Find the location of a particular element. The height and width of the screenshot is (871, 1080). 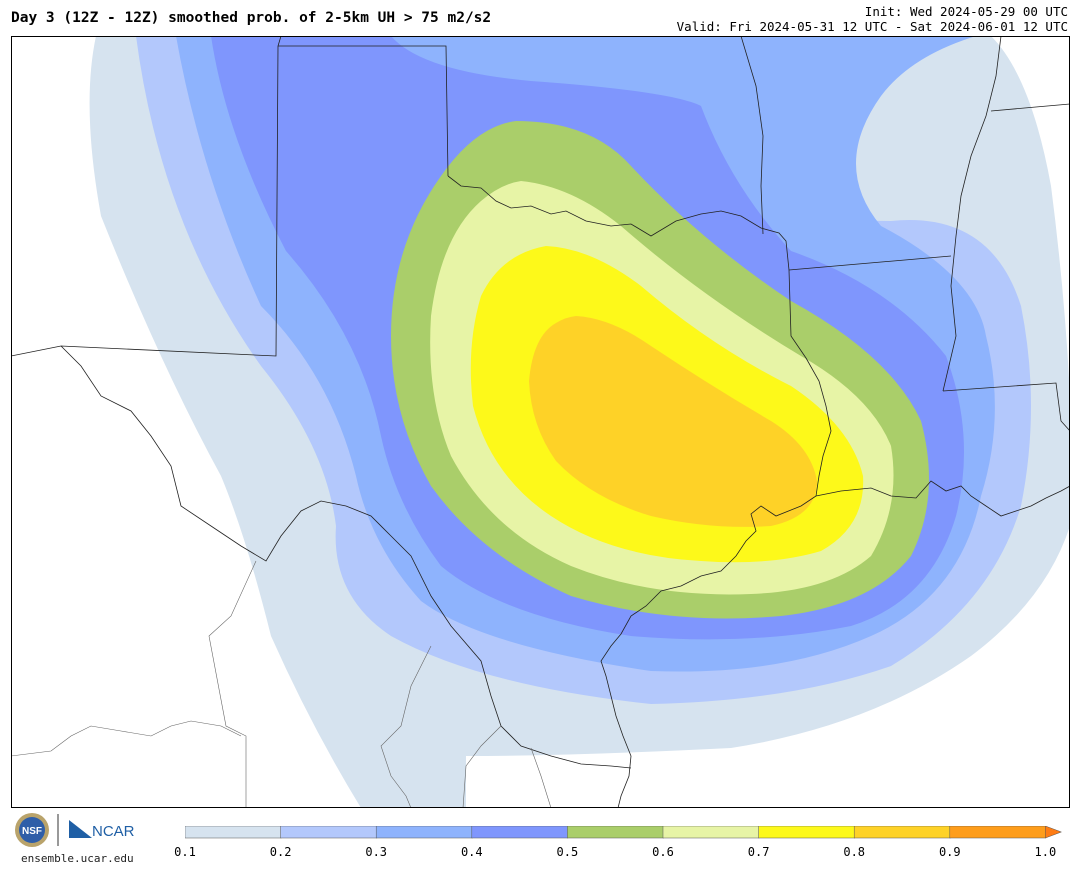

colorbar-tick-label: 0.1 is located at coordinates (185, 852).